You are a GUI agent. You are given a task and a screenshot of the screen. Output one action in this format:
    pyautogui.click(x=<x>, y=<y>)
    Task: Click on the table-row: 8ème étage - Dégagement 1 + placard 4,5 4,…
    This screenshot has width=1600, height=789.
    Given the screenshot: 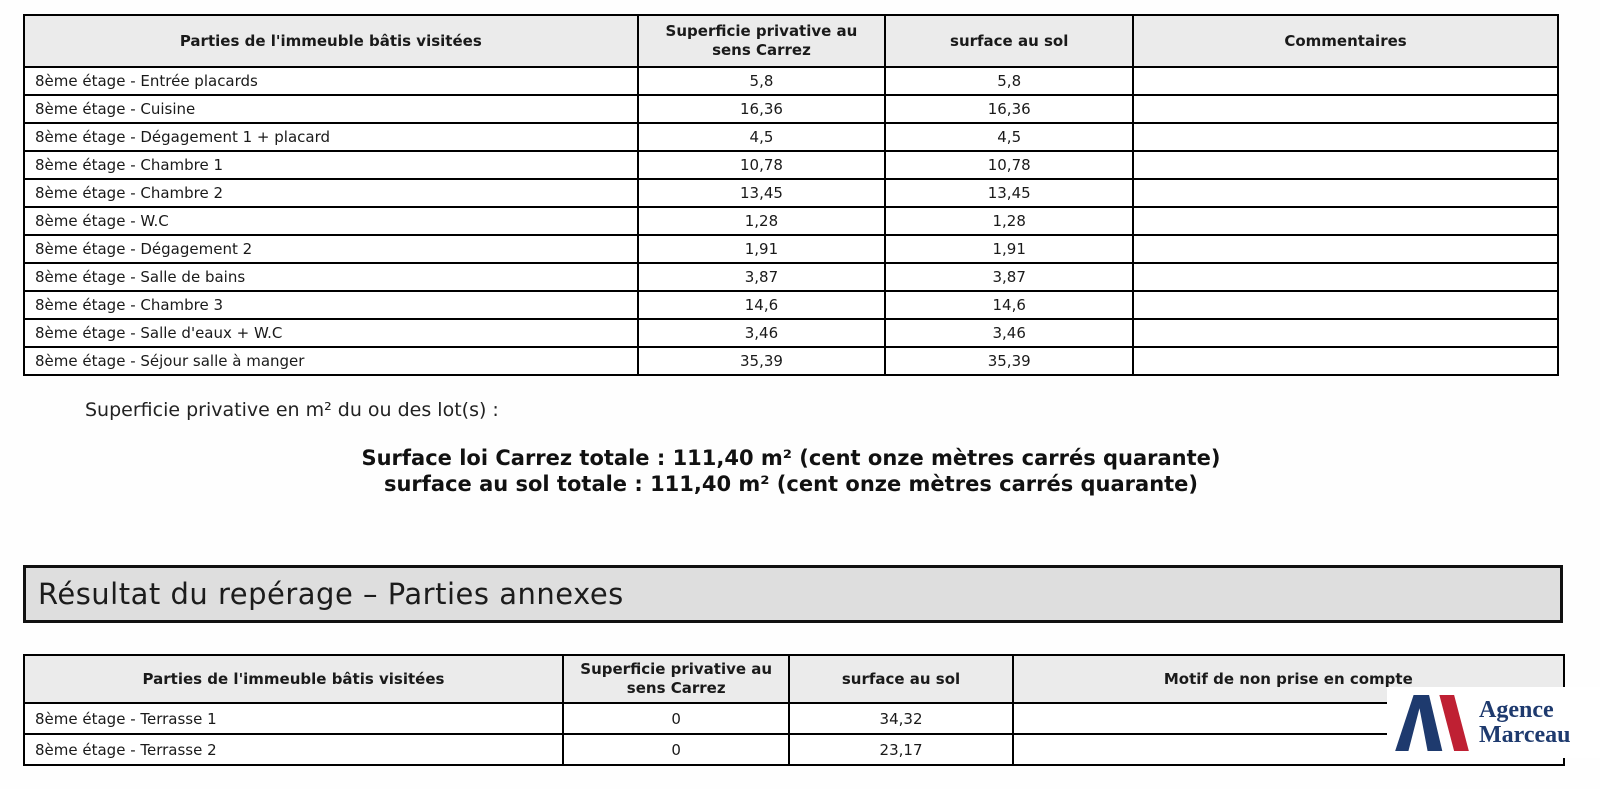 What is the action you would take?
    pyautogui.click(x=791, y=137)
    